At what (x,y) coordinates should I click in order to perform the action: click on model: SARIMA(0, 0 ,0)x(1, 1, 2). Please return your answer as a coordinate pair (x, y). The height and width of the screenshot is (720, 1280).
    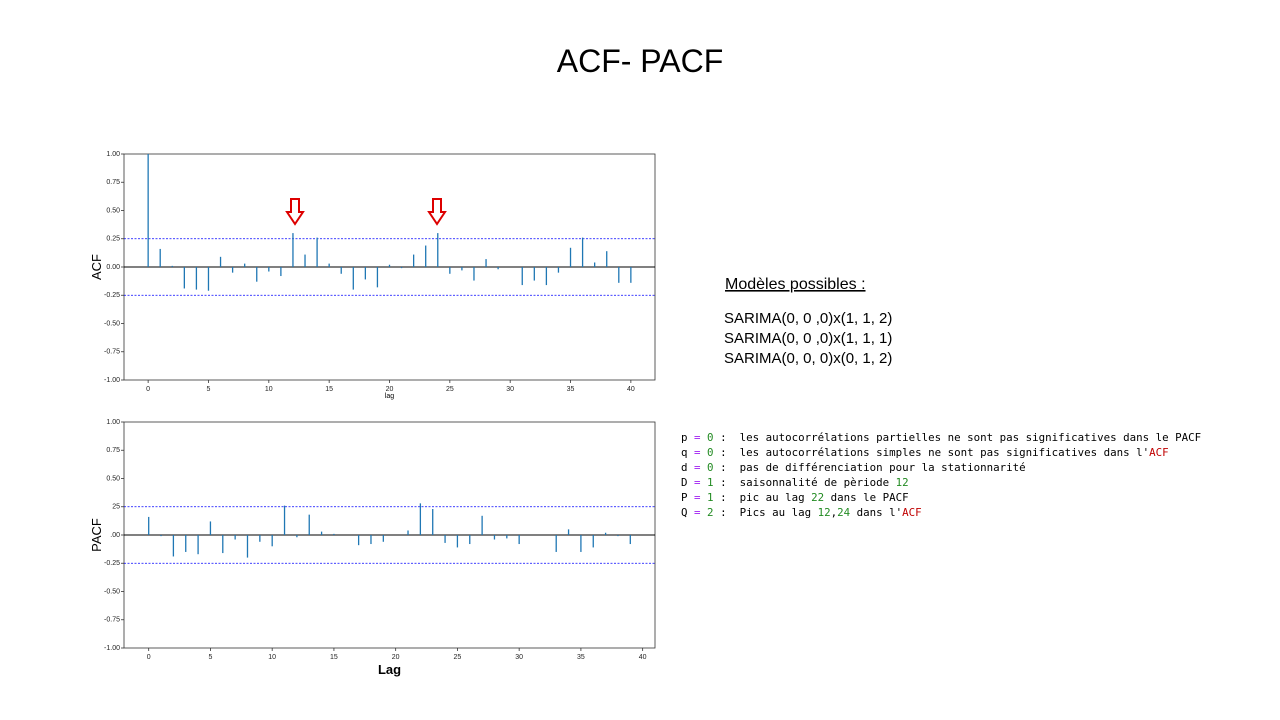
    Looking at the image, I should click on (808, 318).